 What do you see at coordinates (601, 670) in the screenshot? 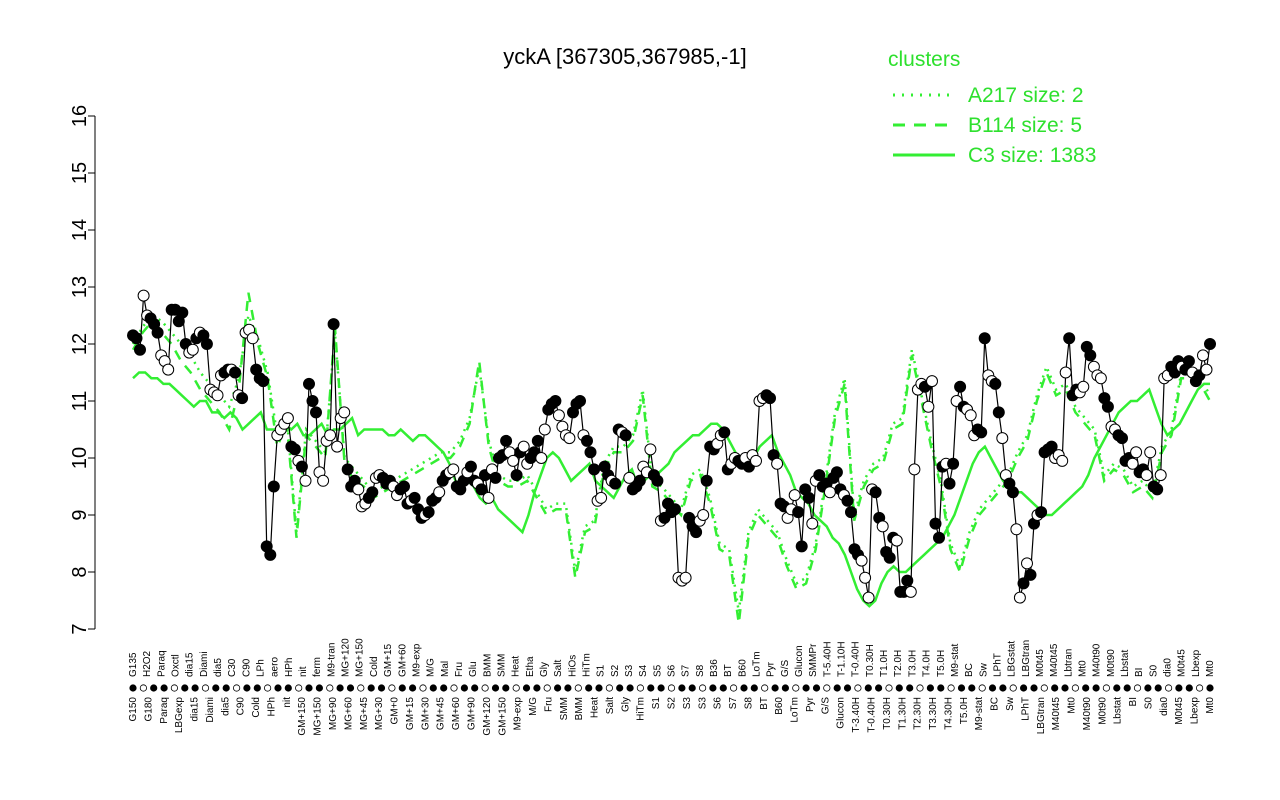
I see `x-category-label: S1` at bounding box center [601, 670].